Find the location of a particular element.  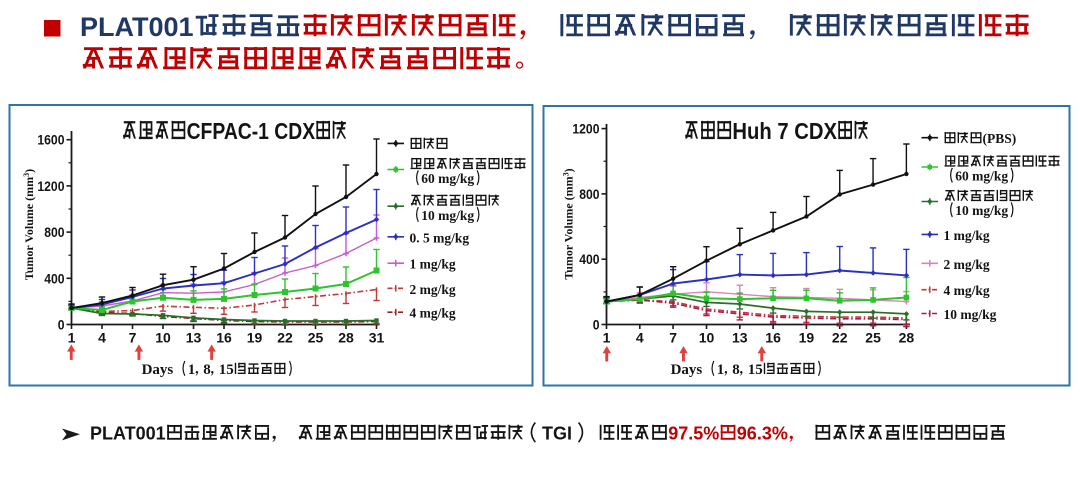

svg-text: 0. 5 mg/kg is located at coordinates (440, 237).